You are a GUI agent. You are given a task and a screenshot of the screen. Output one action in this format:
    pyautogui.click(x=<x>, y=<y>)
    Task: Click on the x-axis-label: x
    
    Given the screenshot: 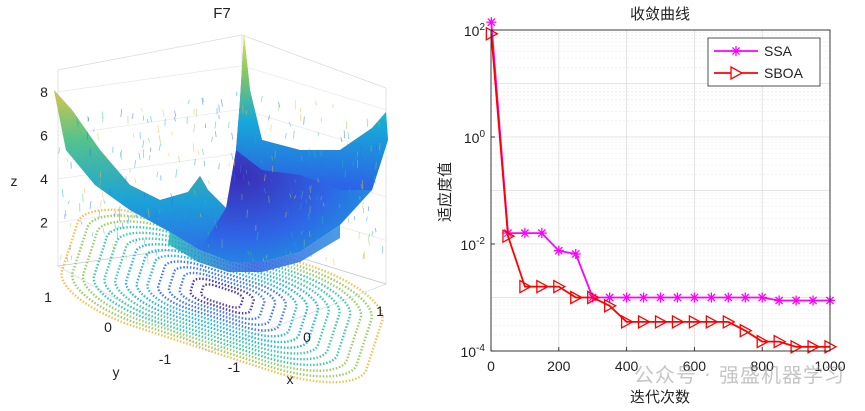 What is the action you would take?
    pyautogui.click(x=290, y=379)
    